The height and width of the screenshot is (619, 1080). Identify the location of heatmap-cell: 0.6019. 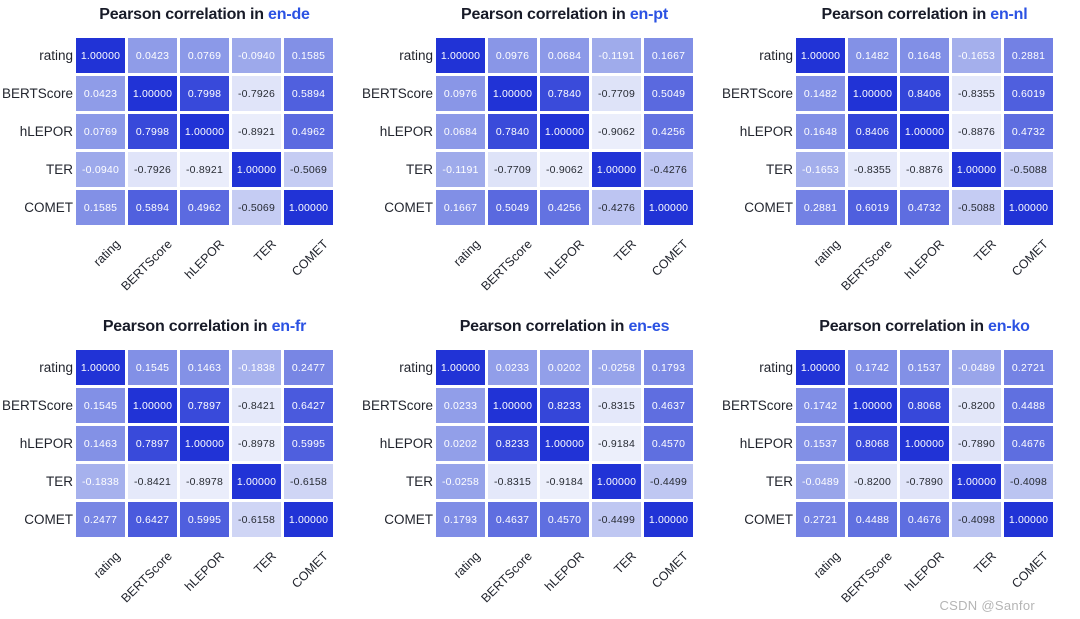
(872, 207).